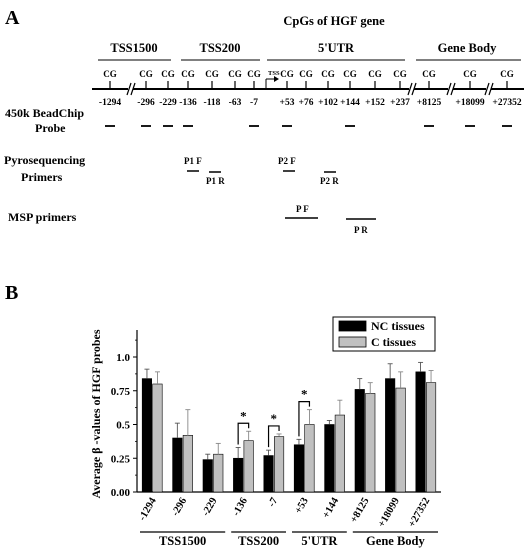  Describe the element at coordinates (220, 48) in the screenshot. I see `region-label-tss200: TSS200` at that location.